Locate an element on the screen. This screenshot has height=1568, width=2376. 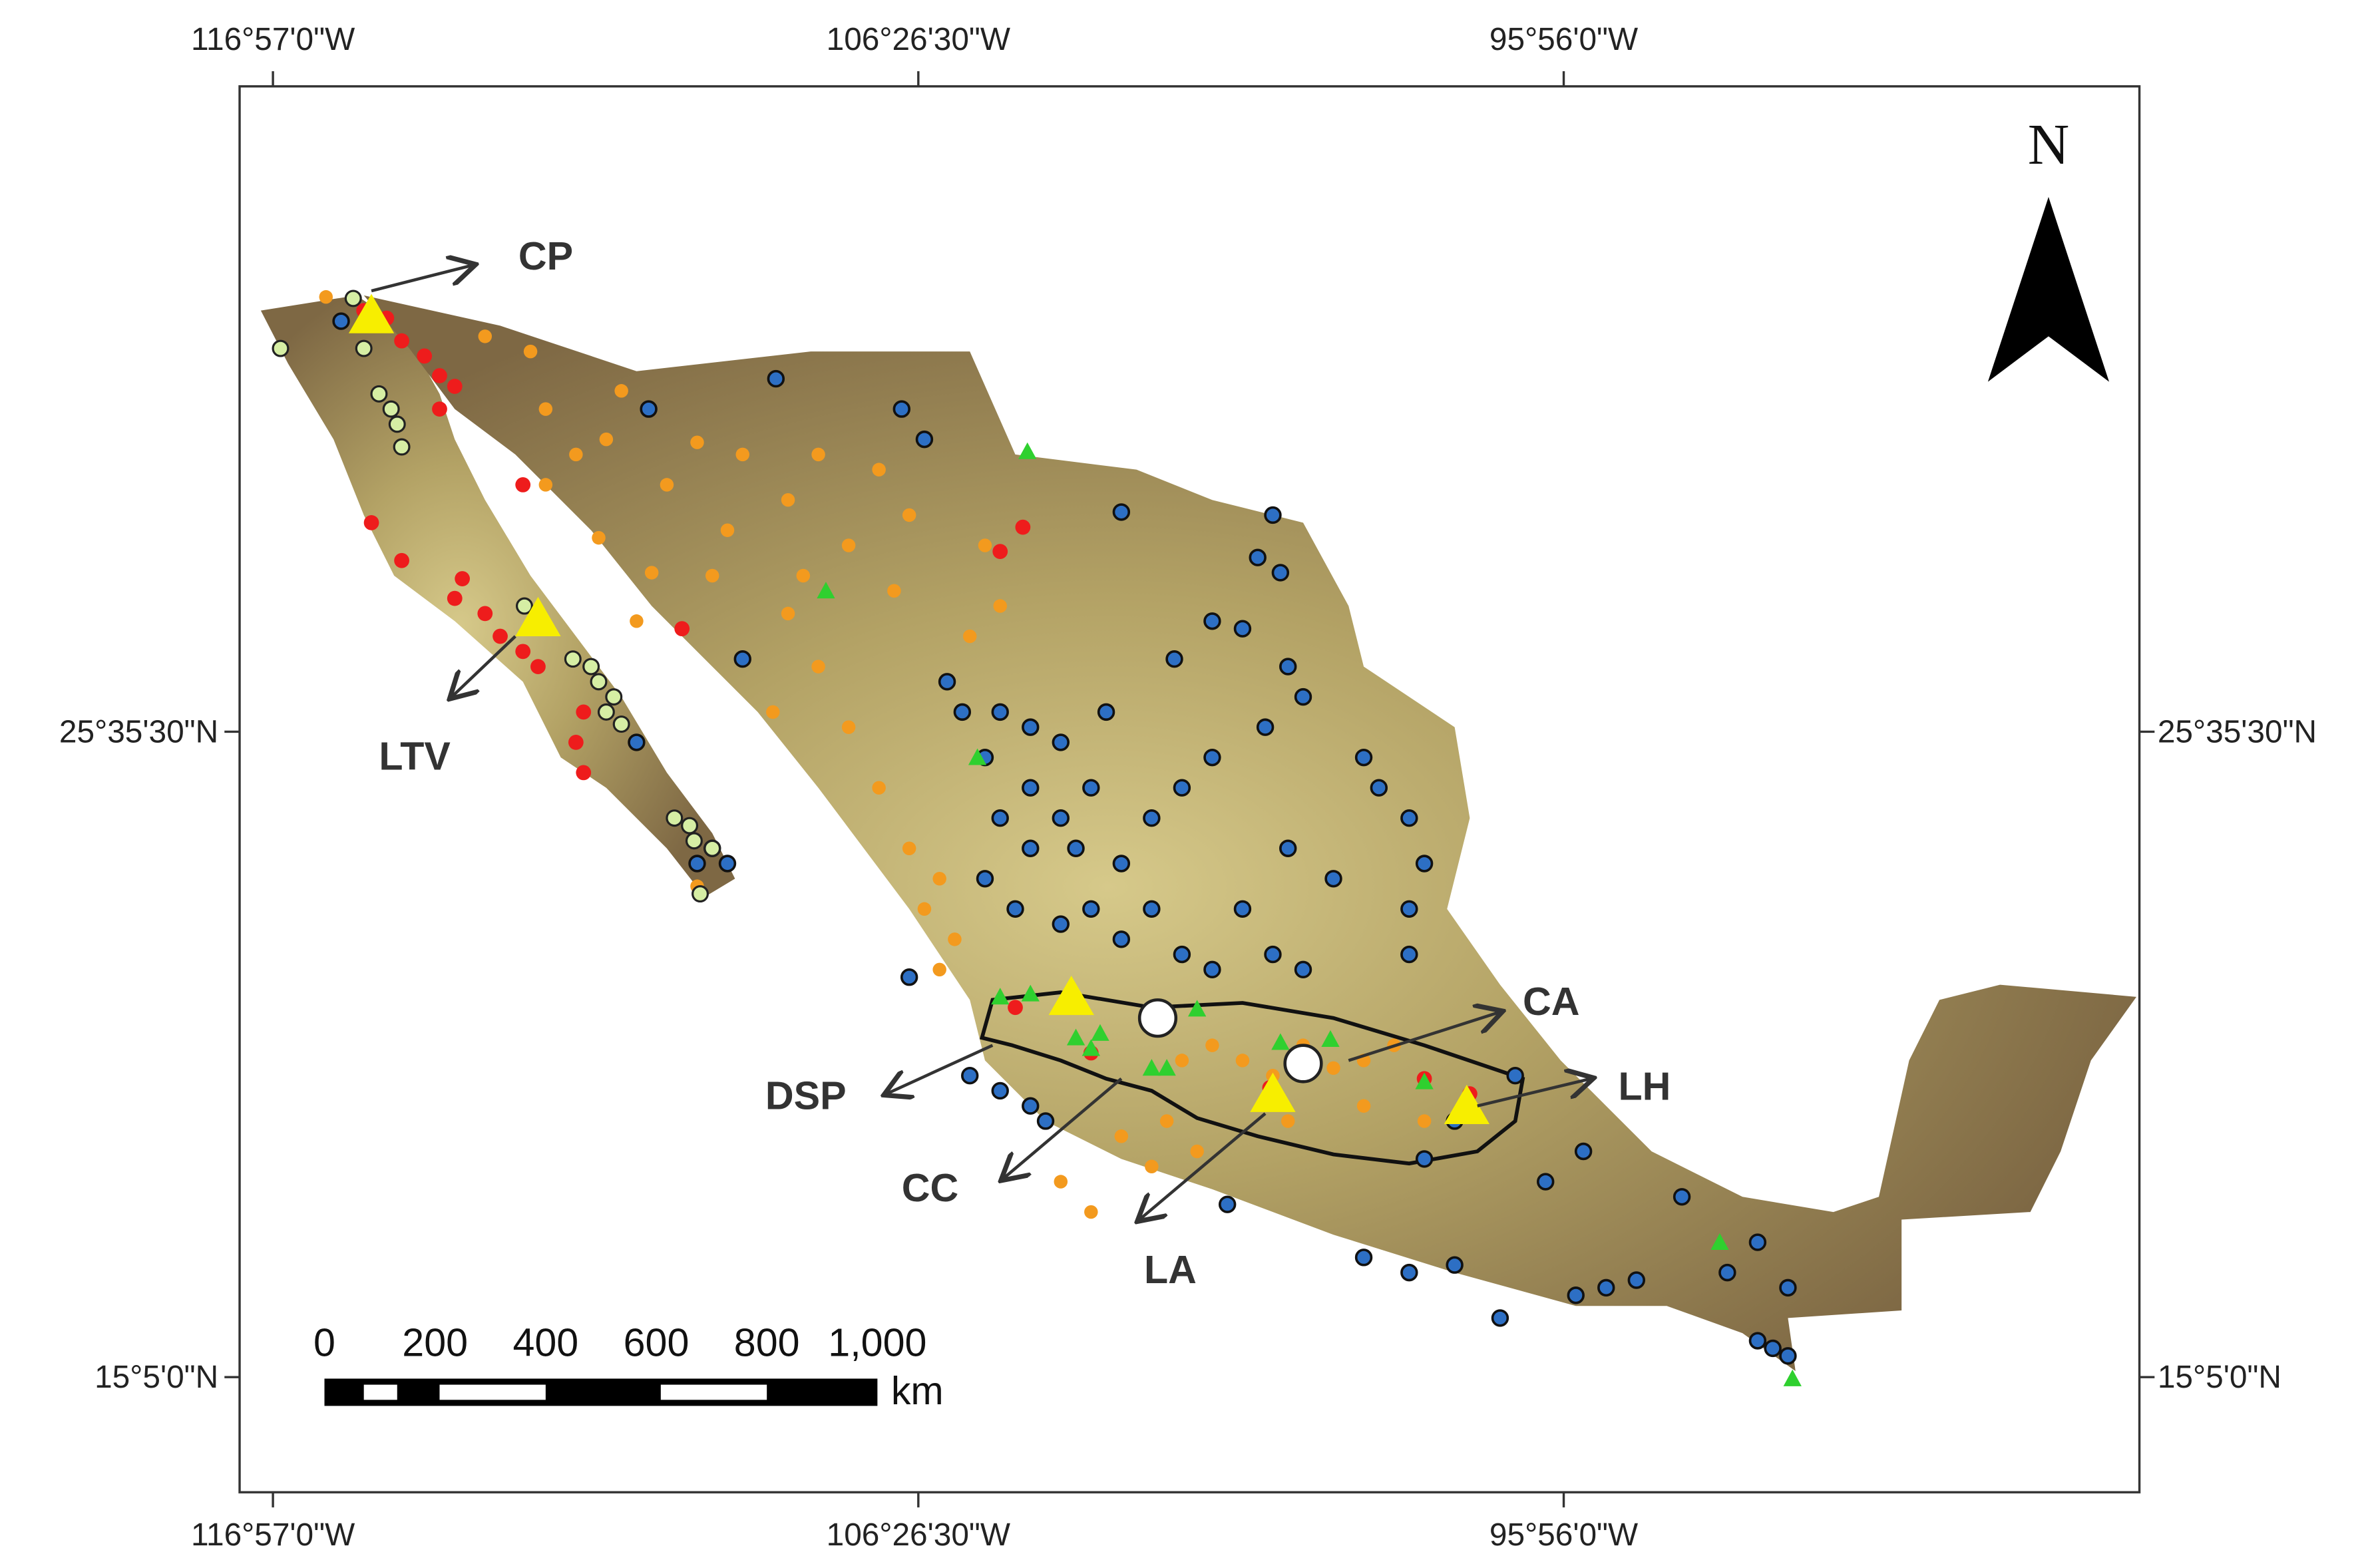
scale-label: 800 is located at coordinates (767, 1342).